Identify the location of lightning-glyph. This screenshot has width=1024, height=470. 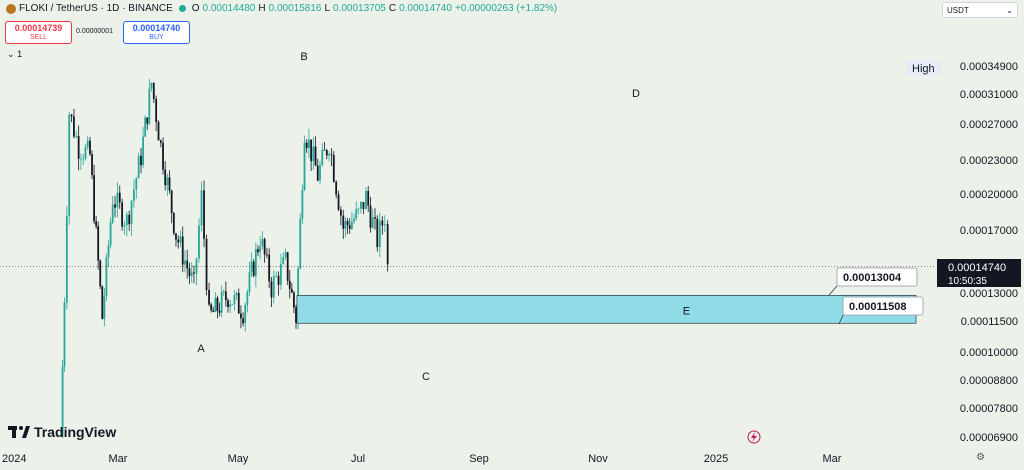
(754, 437).